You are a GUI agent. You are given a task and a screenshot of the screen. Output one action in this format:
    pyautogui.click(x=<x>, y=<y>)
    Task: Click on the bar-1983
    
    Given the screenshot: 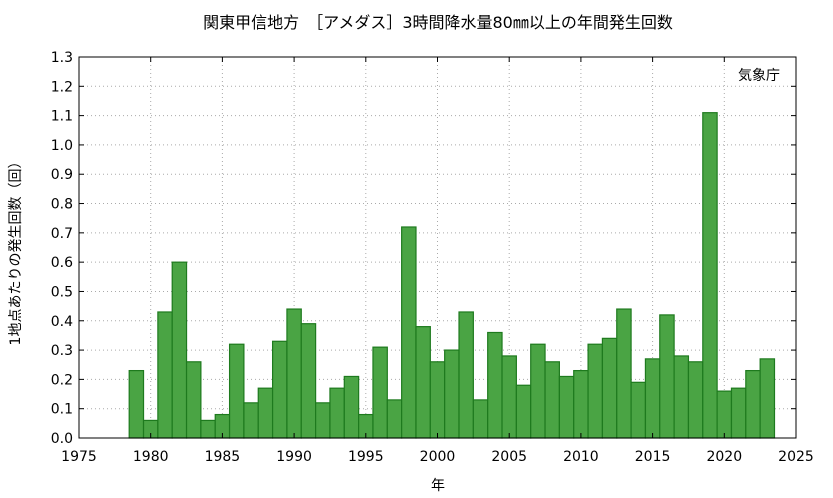 What is the action you would take?
    pyautogui.click(x=193, y=400)
    